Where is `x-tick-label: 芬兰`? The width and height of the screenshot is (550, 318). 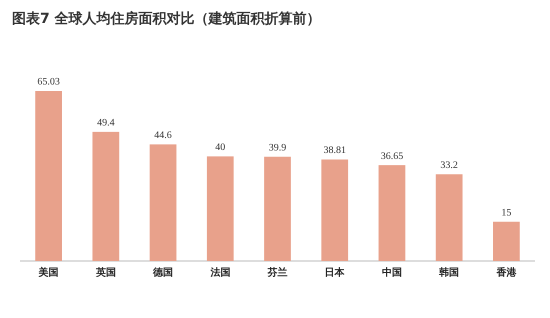 x-tick-label: 芬兰 is located at coordinates (277, 272).